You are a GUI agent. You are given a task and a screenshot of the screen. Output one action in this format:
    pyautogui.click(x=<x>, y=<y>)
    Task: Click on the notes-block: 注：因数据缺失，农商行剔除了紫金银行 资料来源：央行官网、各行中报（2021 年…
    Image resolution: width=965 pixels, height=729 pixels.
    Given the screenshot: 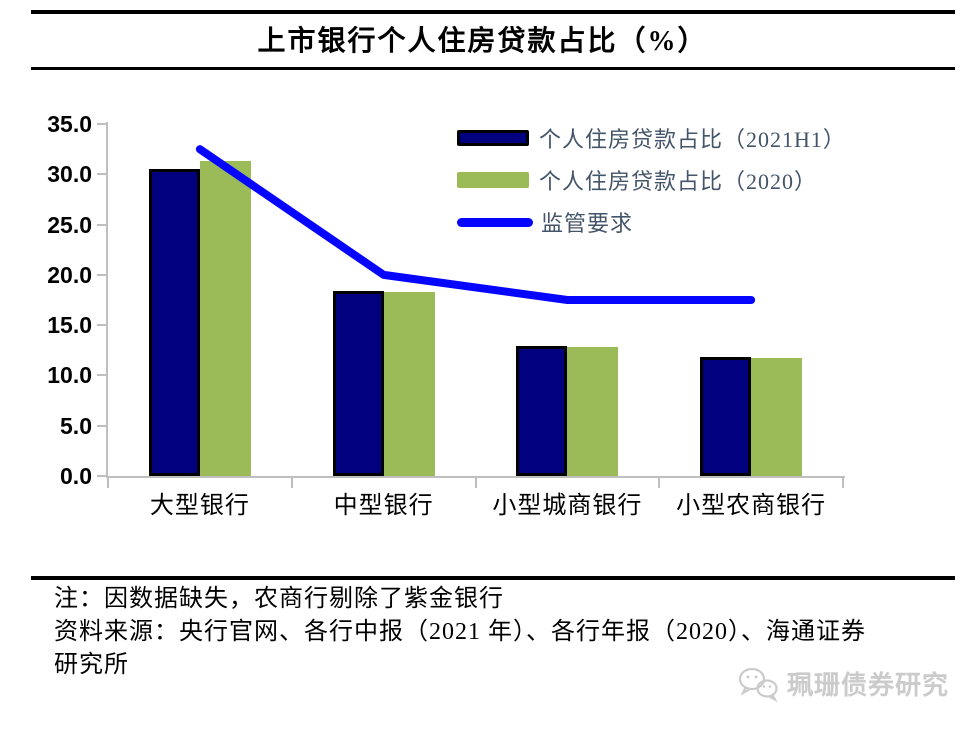 What is the action you would take?
    pyautogui.click(x=464, y=632)
    